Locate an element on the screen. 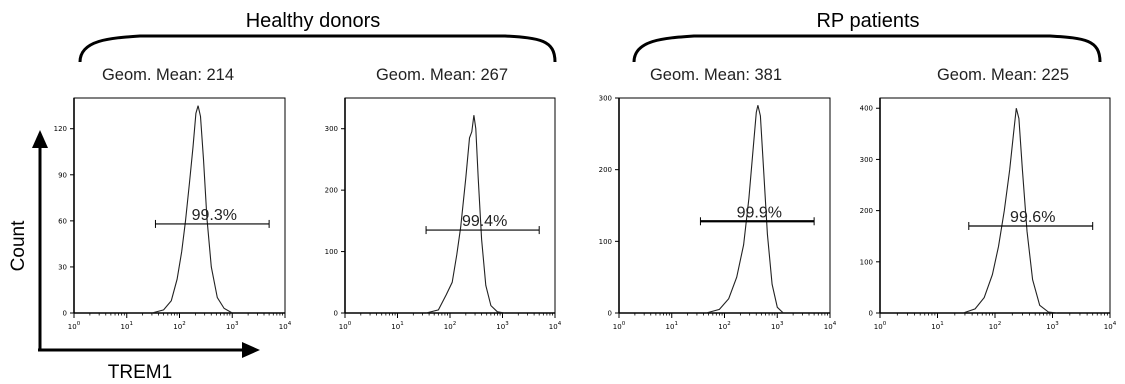 The width and height of the screenshot is (1125, 384). gate-percentage-label: 99.6% is located at coordinates (1032, 217).